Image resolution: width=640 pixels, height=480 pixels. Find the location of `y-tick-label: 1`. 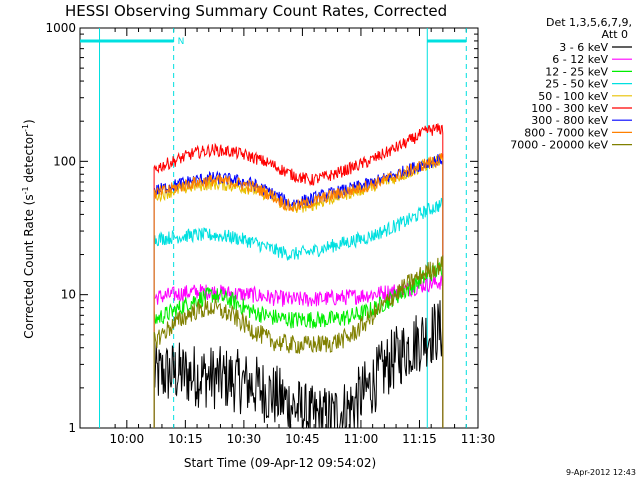

y-tick-label: 1 is located at coordinates (72, 428).